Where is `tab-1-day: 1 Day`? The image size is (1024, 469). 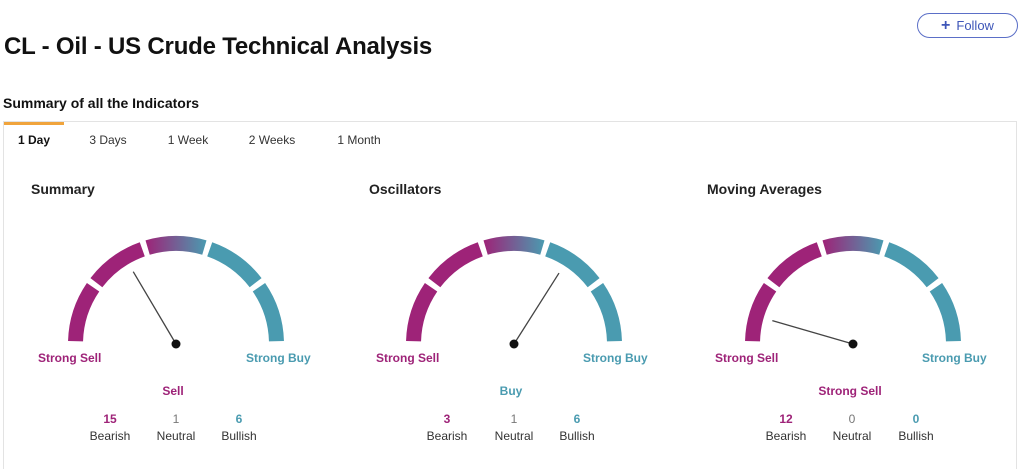
tab-1-day: 1 Day is located at coordinates (34, 140).